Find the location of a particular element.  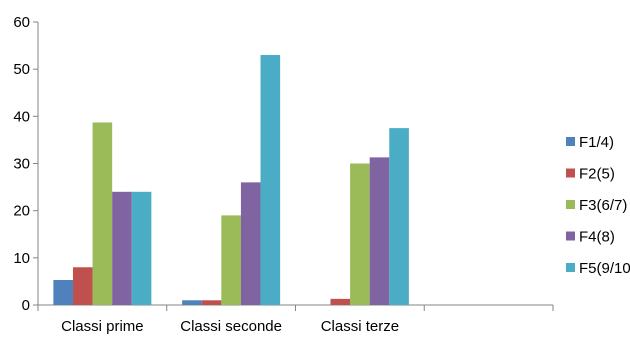

y-tick-label: 0 is located at coordinates (26, 305).